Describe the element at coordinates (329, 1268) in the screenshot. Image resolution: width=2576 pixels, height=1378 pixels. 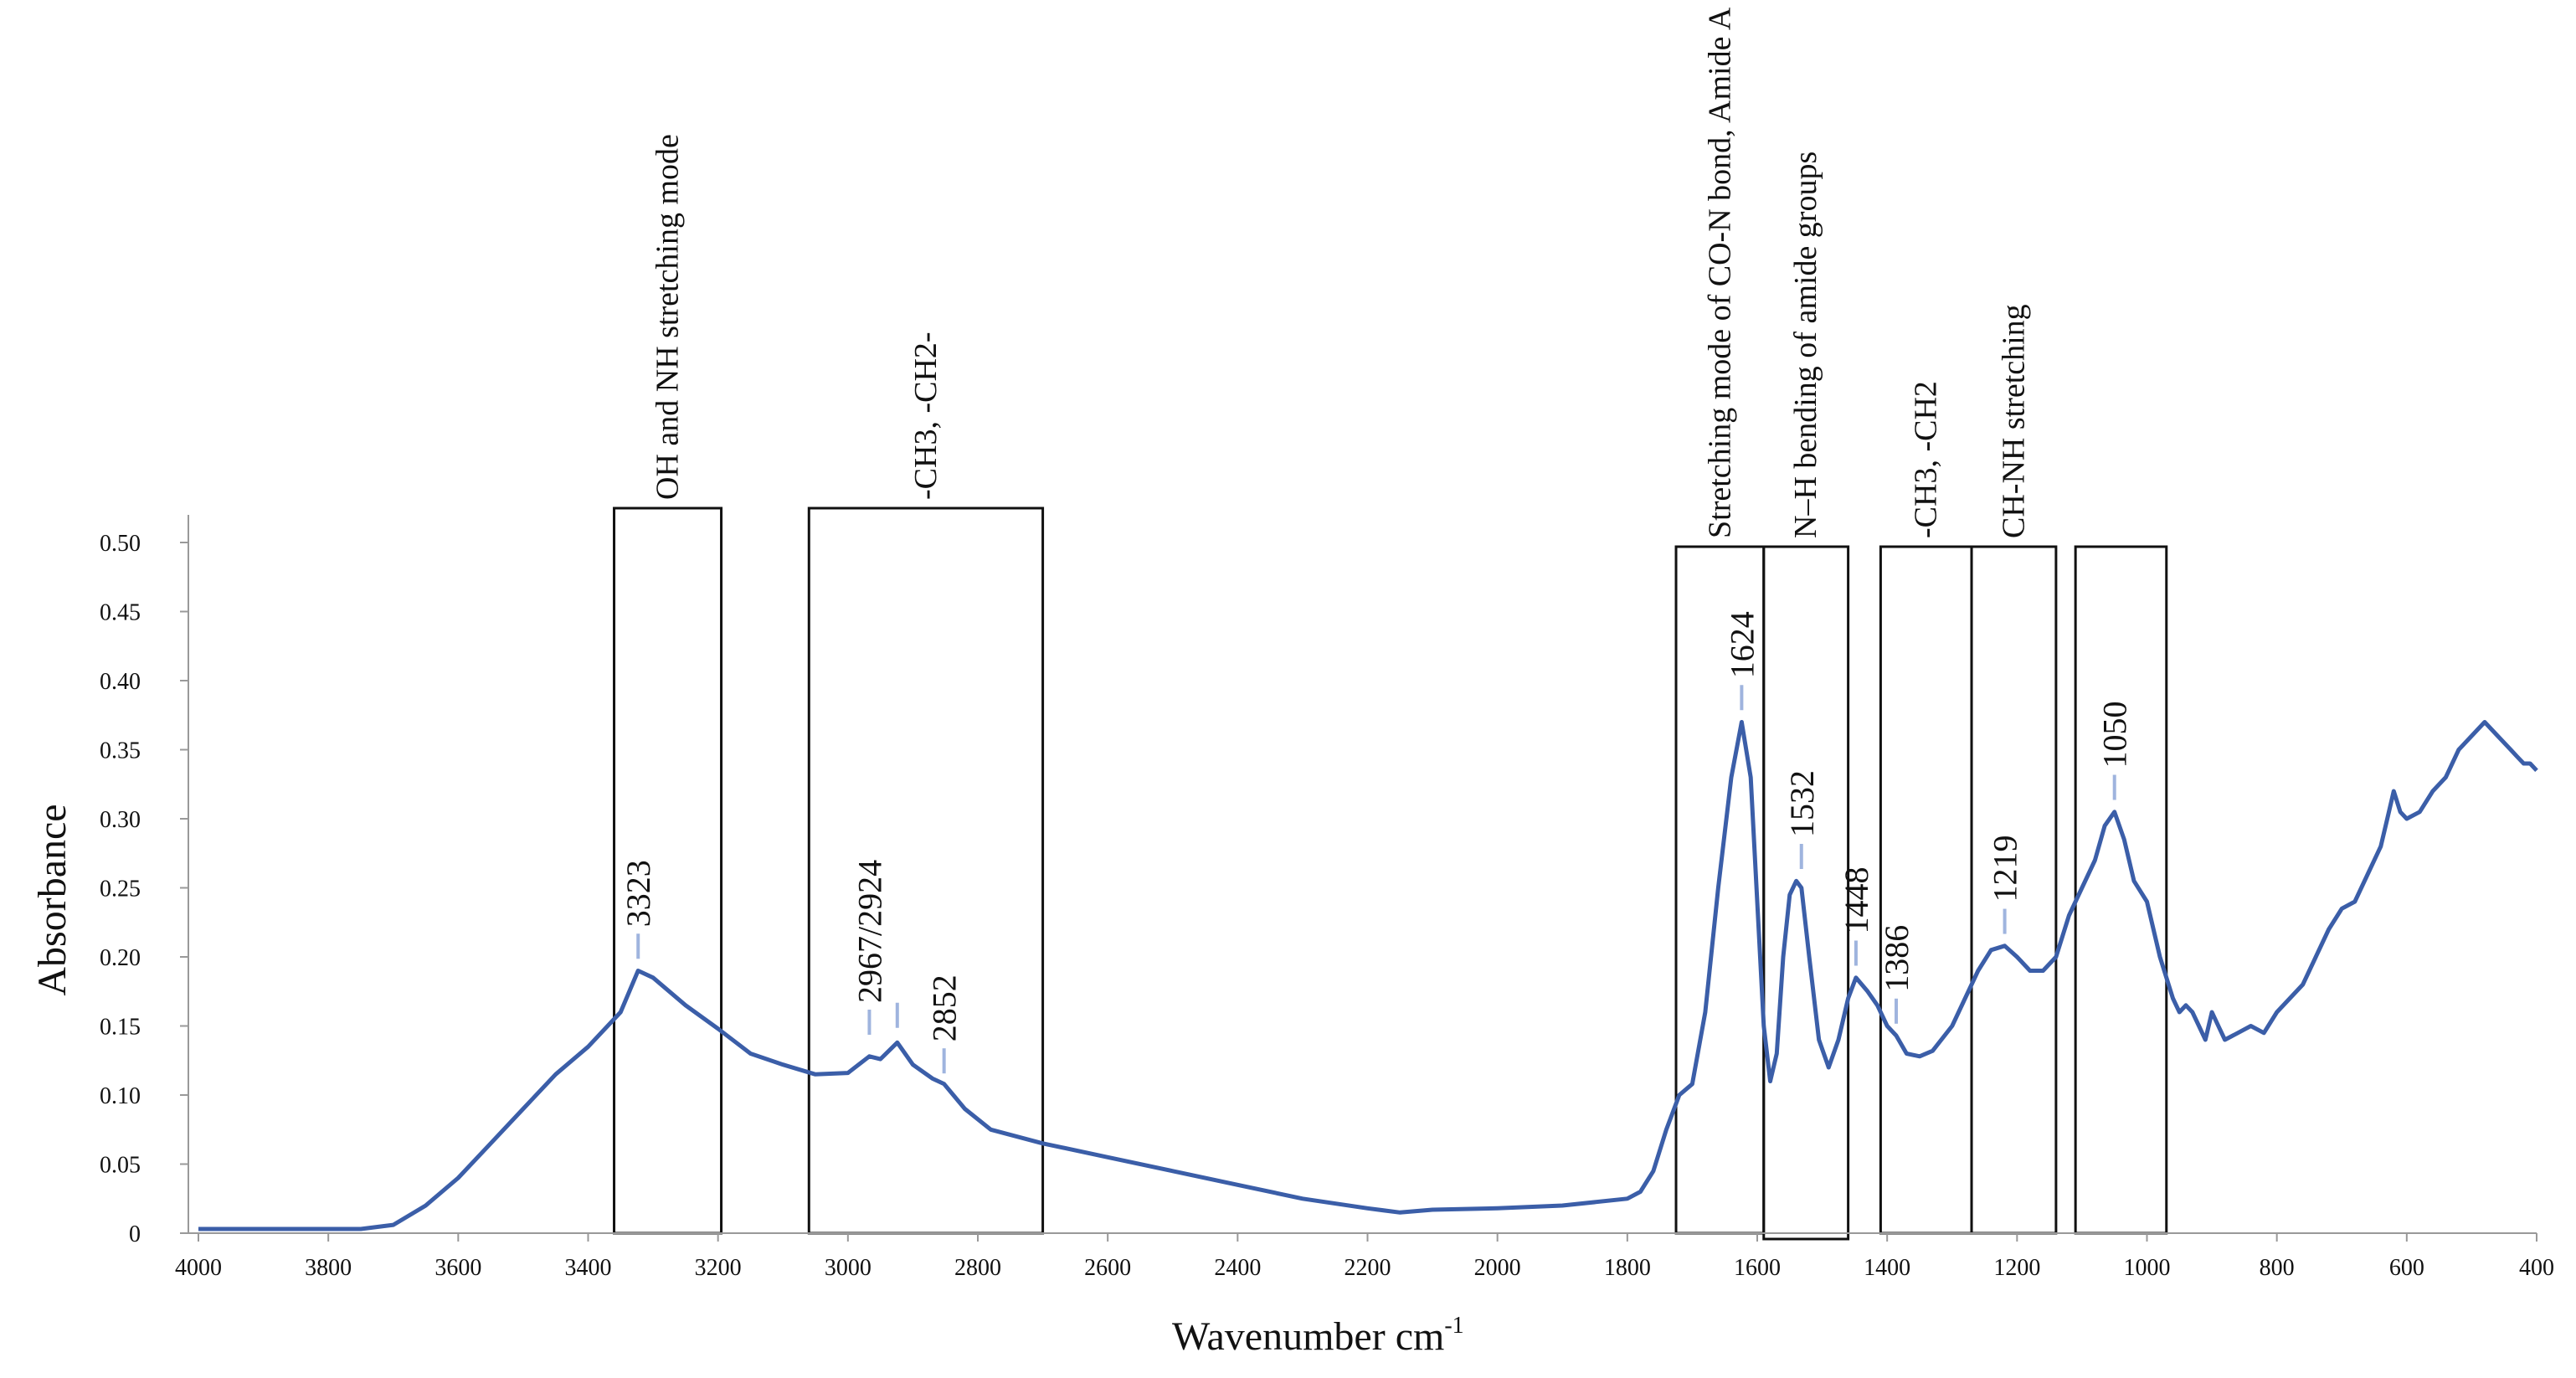
I see `x-tick-label: 3800` at that location.